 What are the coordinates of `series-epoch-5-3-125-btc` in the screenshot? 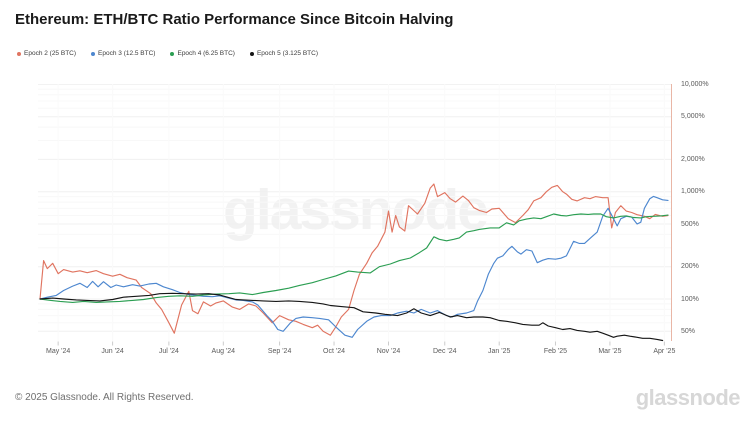 It's located at (351, 317).